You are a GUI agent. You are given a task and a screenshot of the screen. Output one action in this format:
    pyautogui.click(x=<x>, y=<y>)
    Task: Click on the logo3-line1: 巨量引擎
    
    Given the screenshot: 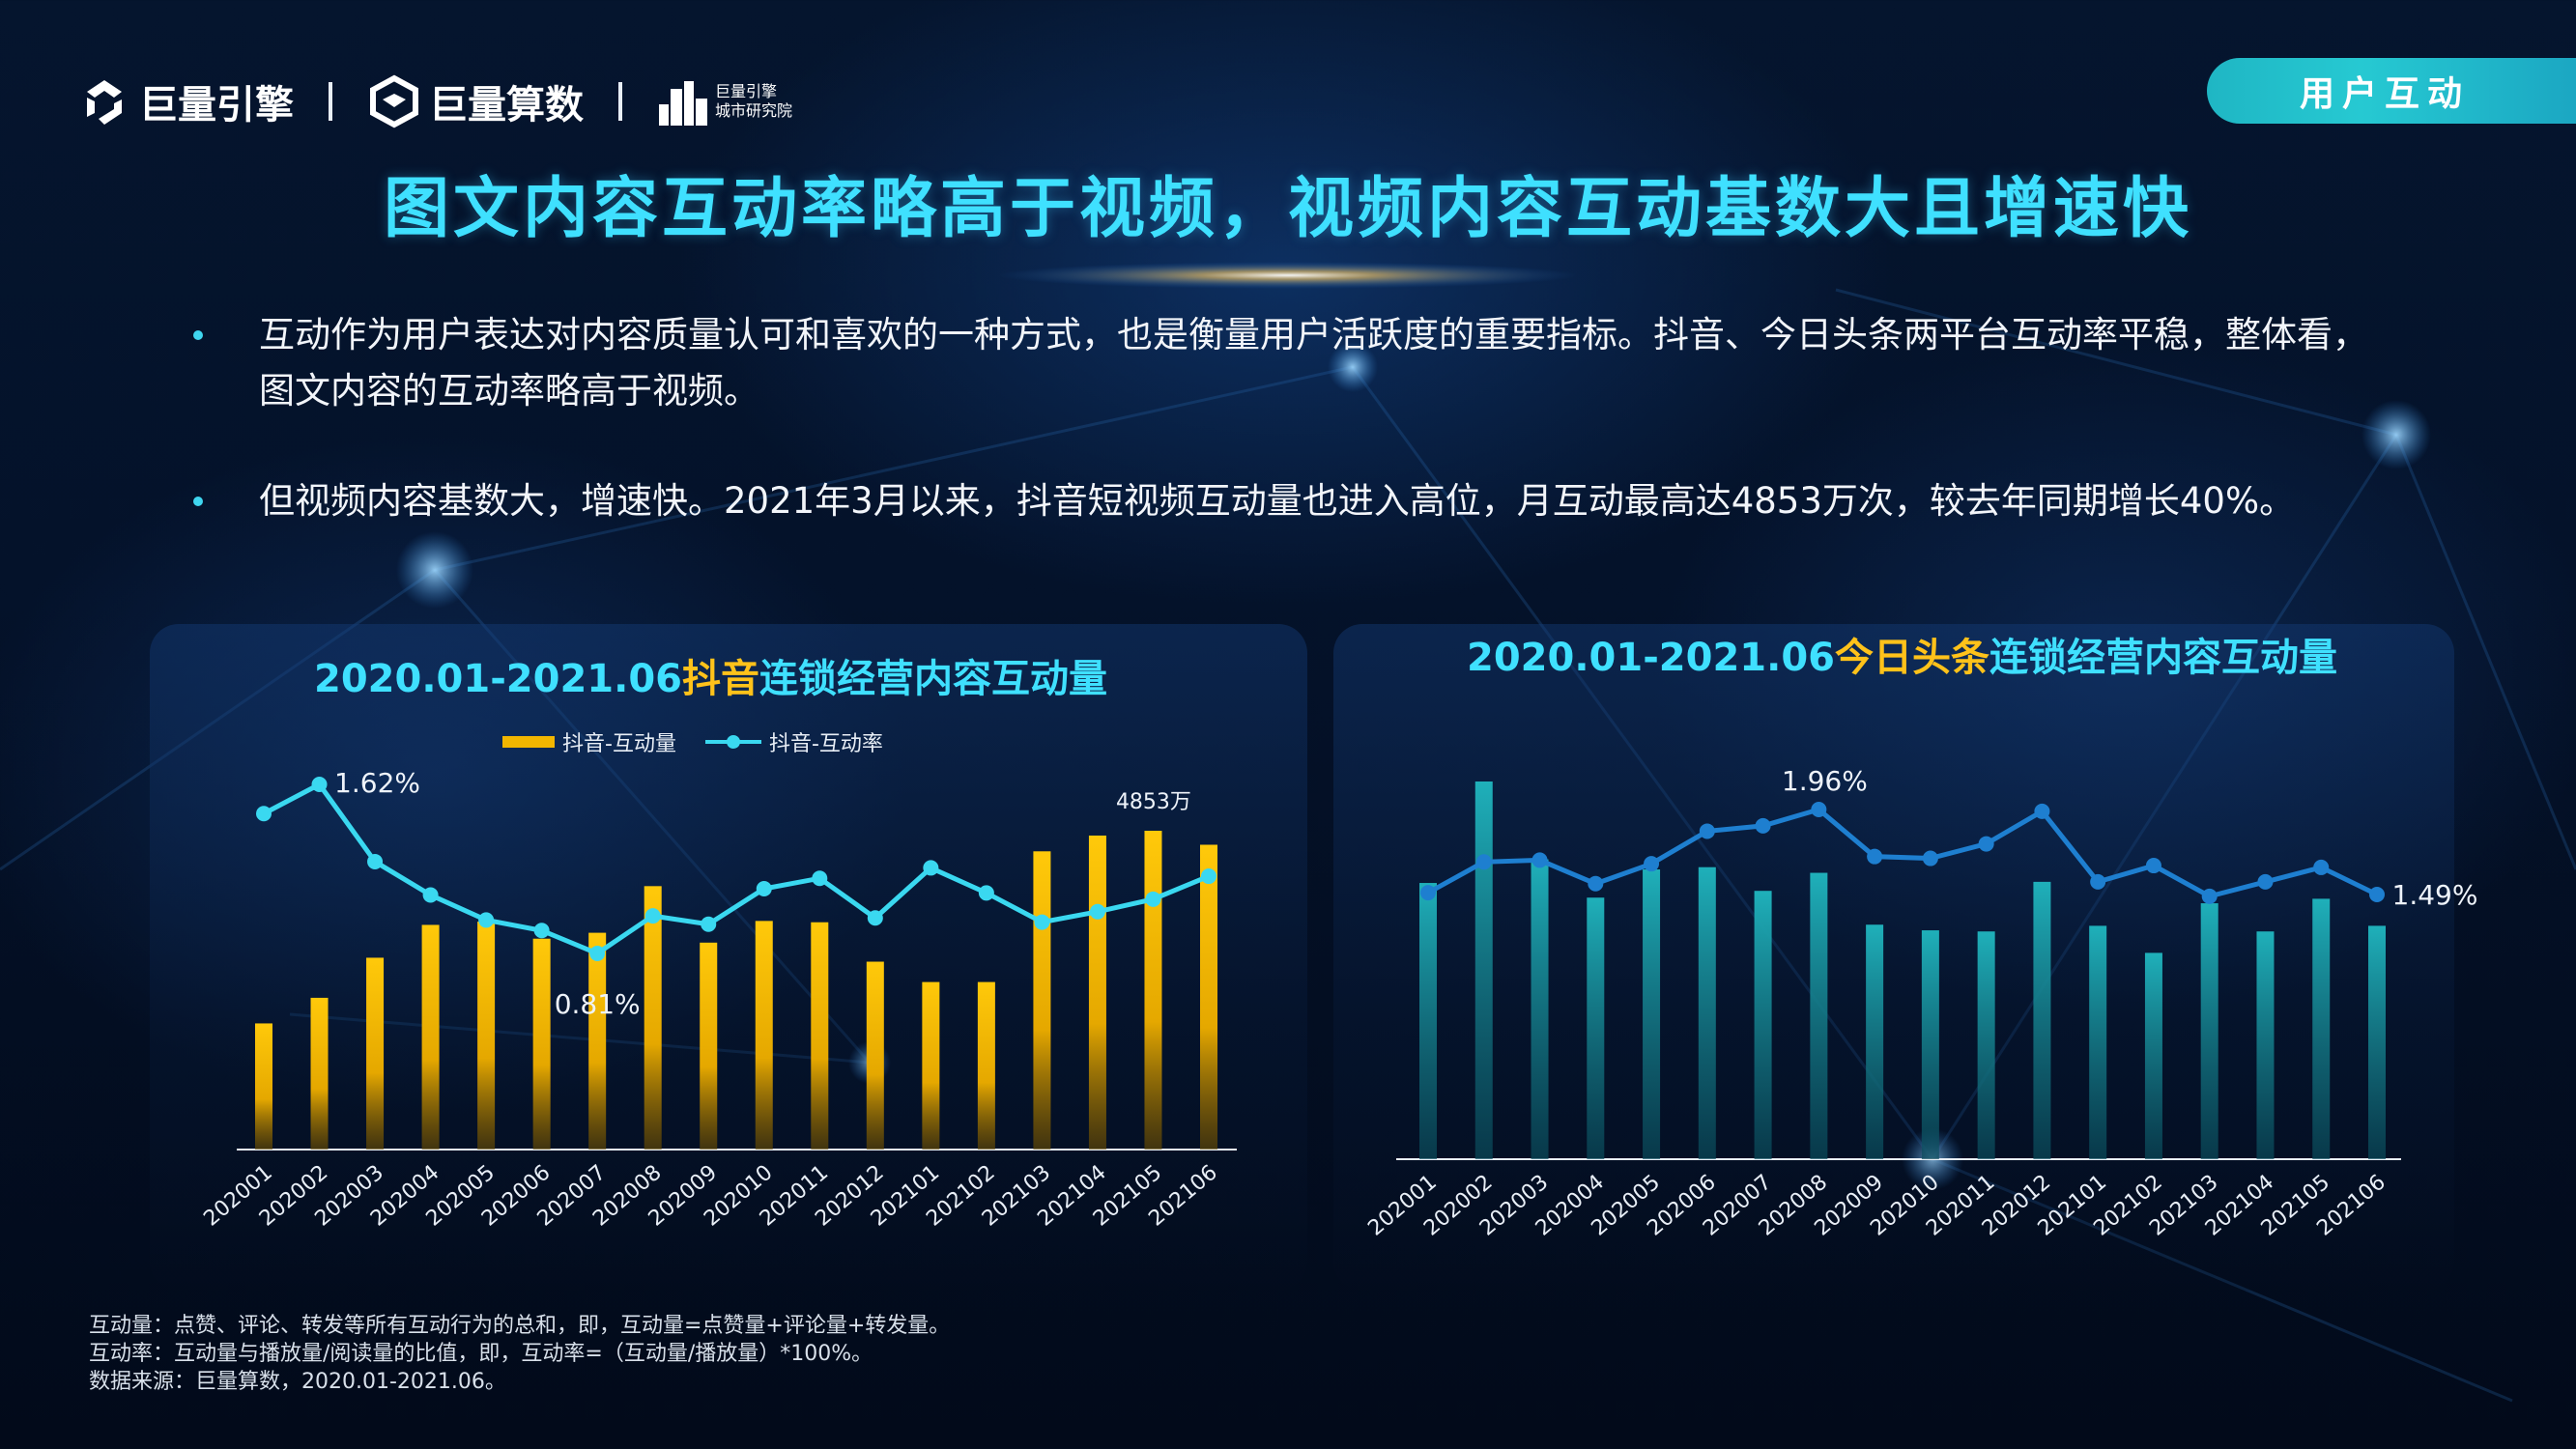 What is the action you would take?
    pyautogui.click(x=747, y=91)
    